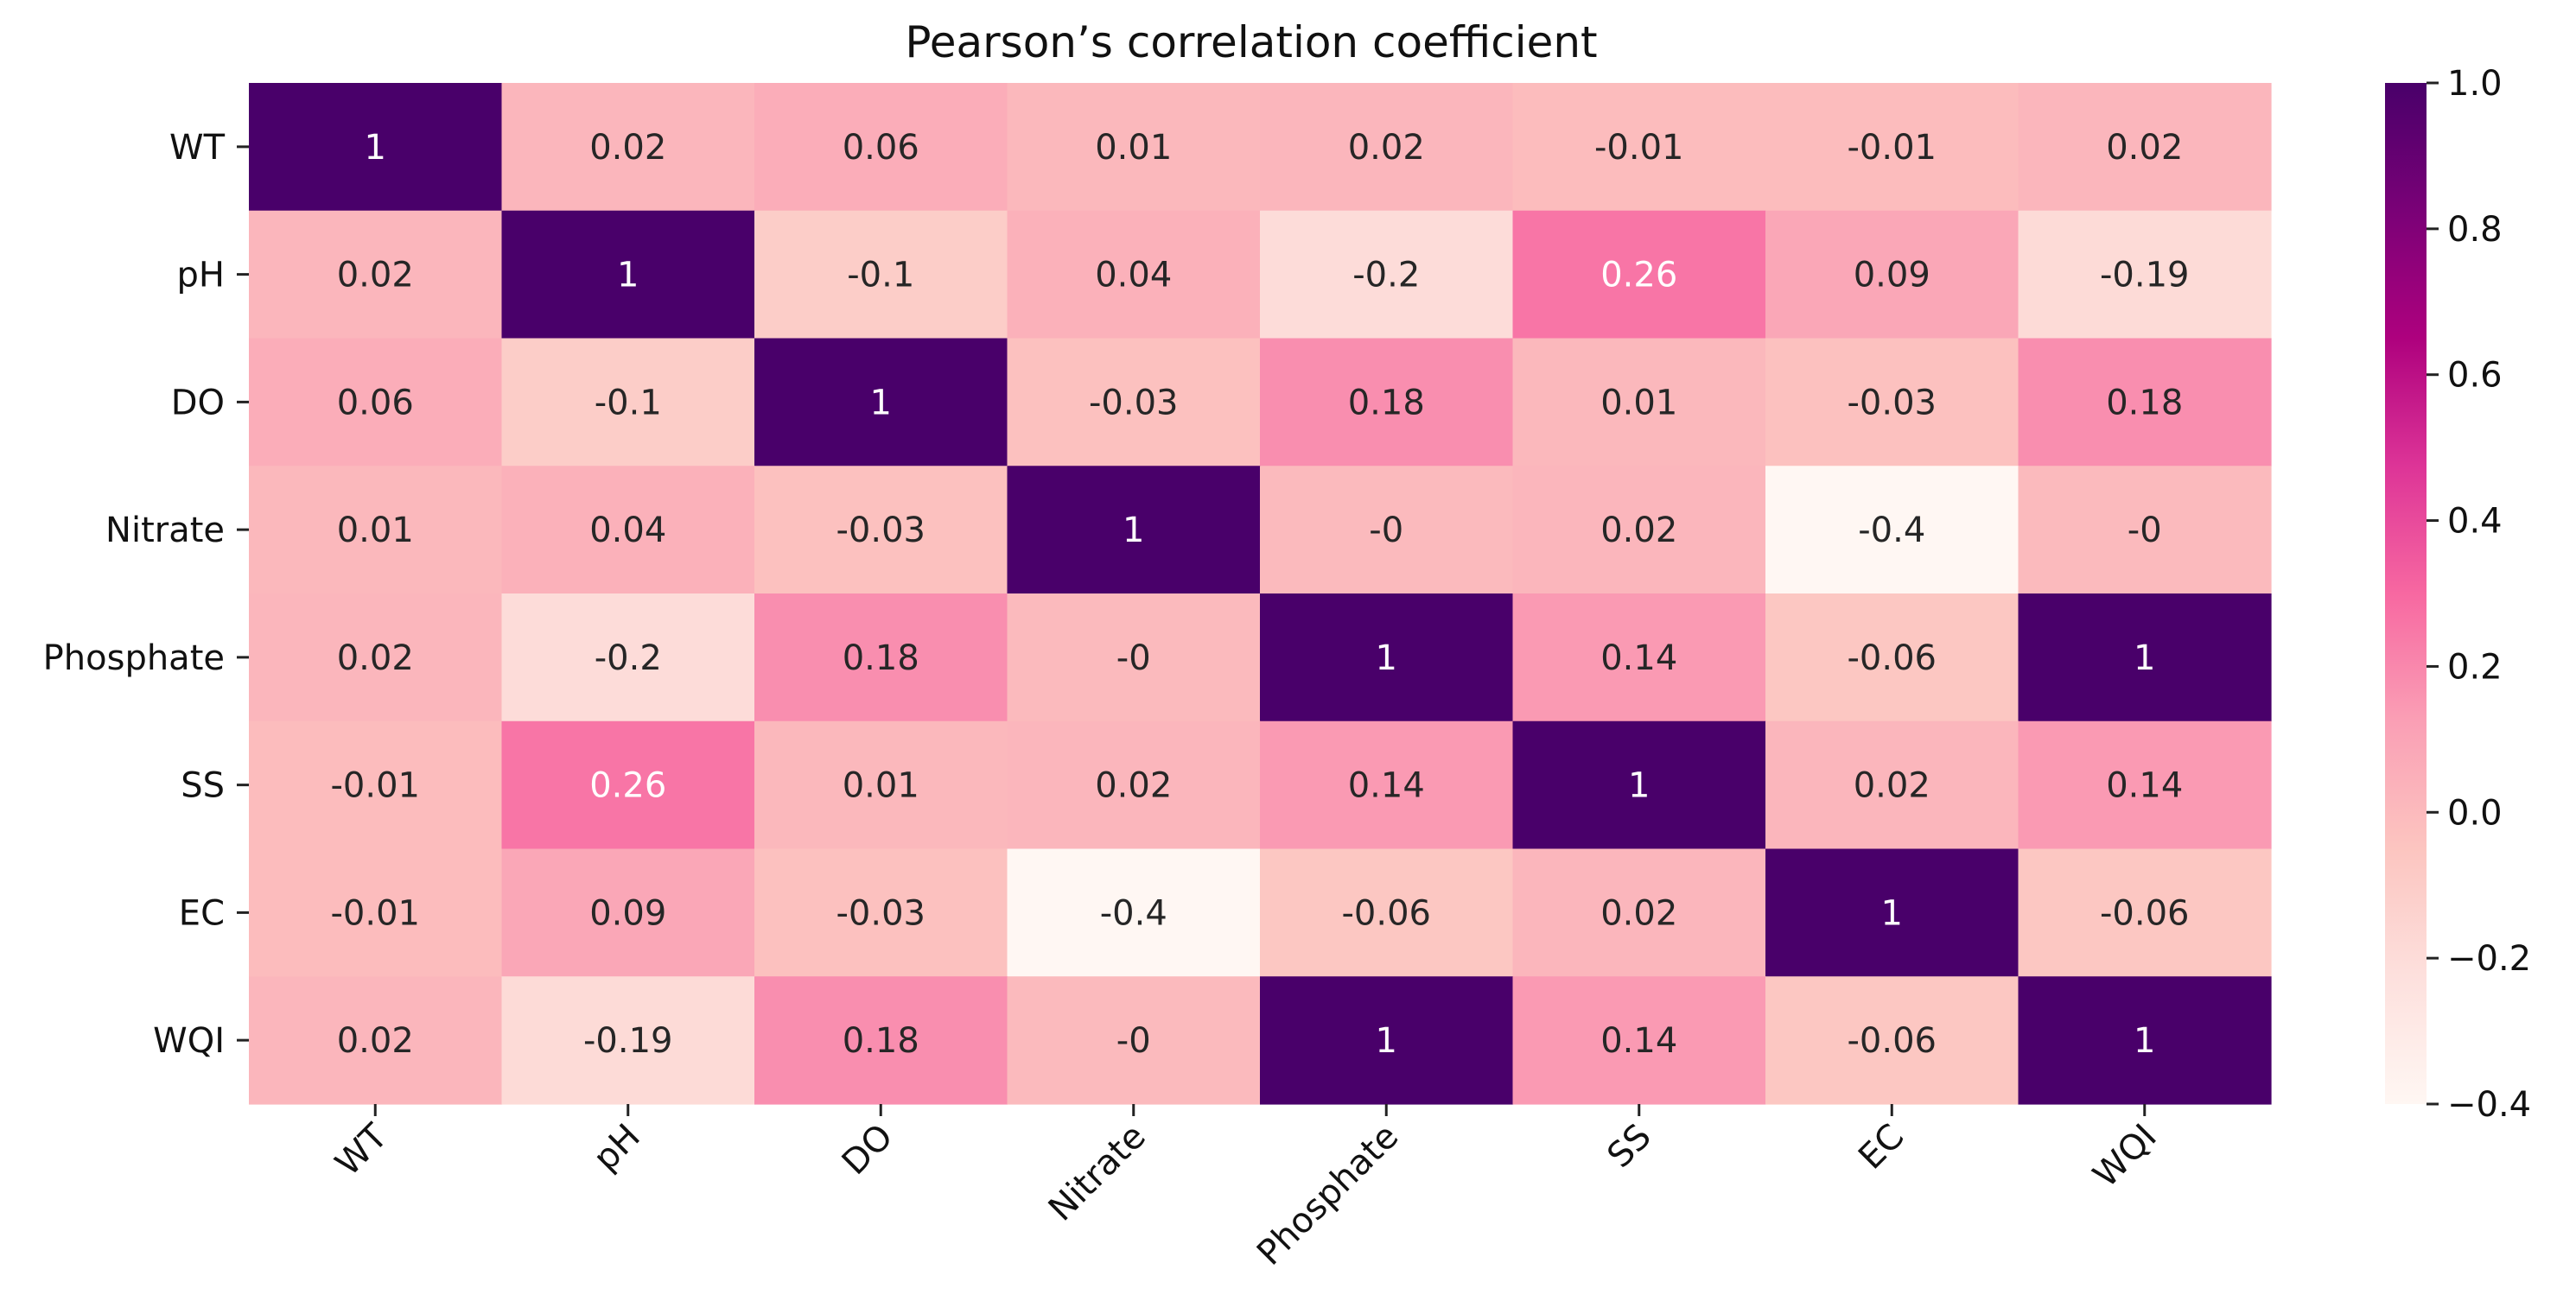 The height and width of the screenshot is (1301, 2576). What do you see at coordinates (202, 913) in the screenshot?
I see `y-tick-label: EC` at bounding box center [202, 913].